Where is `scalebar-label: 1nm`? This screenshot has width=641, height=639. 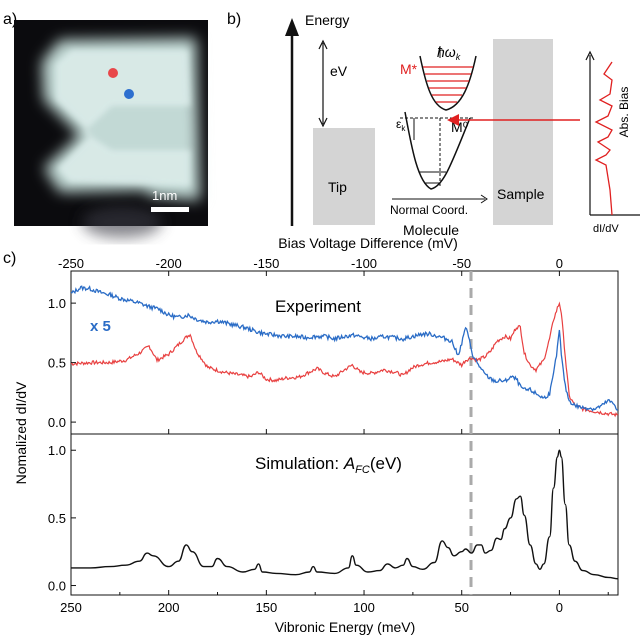
scalebar-label: 1nm is located at coordinates (164, 195).